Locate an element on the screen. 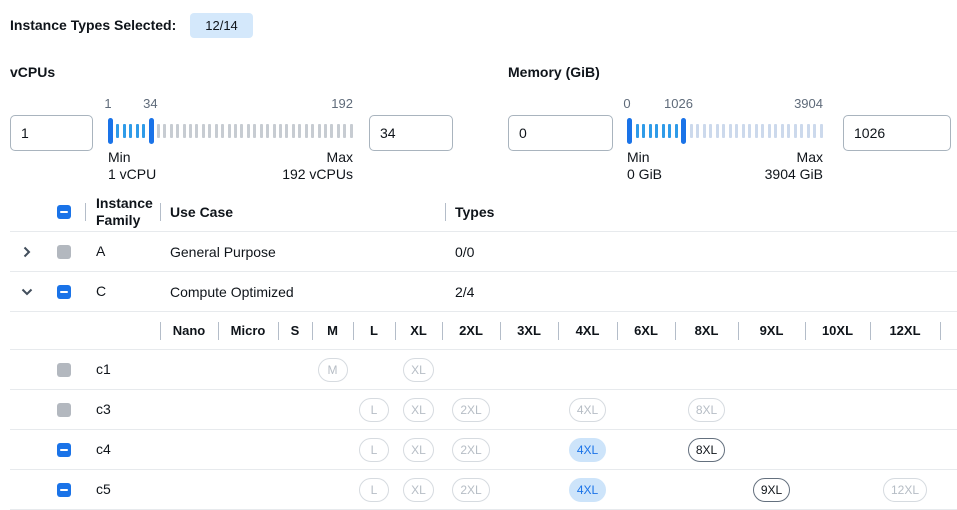 Image resolution: width=957 pixels, height=510 pixels. size-pill: L is located at coordinates (374, 449).